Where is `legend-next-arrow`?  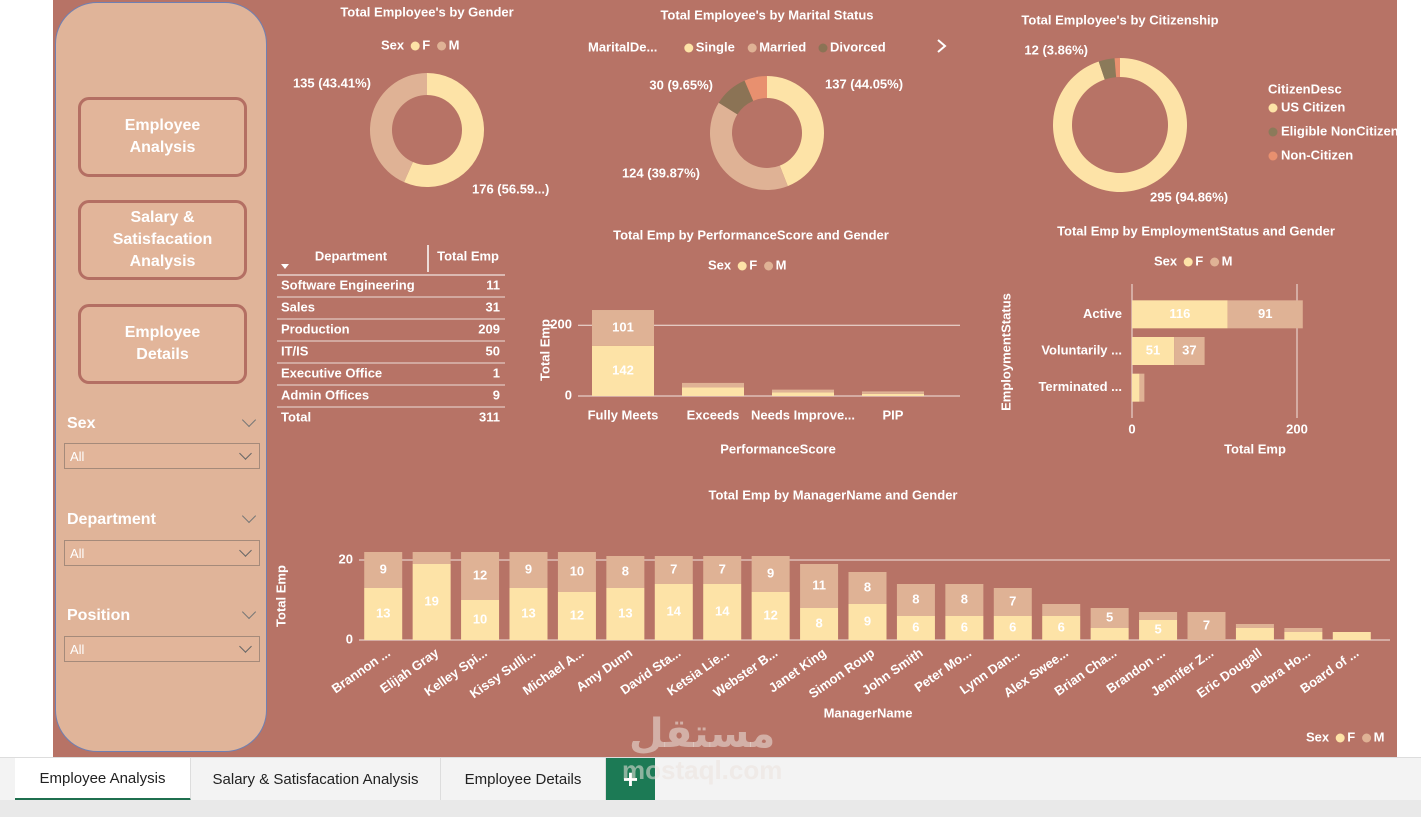 legend-next-arrow is located at coordinates (942, 46).